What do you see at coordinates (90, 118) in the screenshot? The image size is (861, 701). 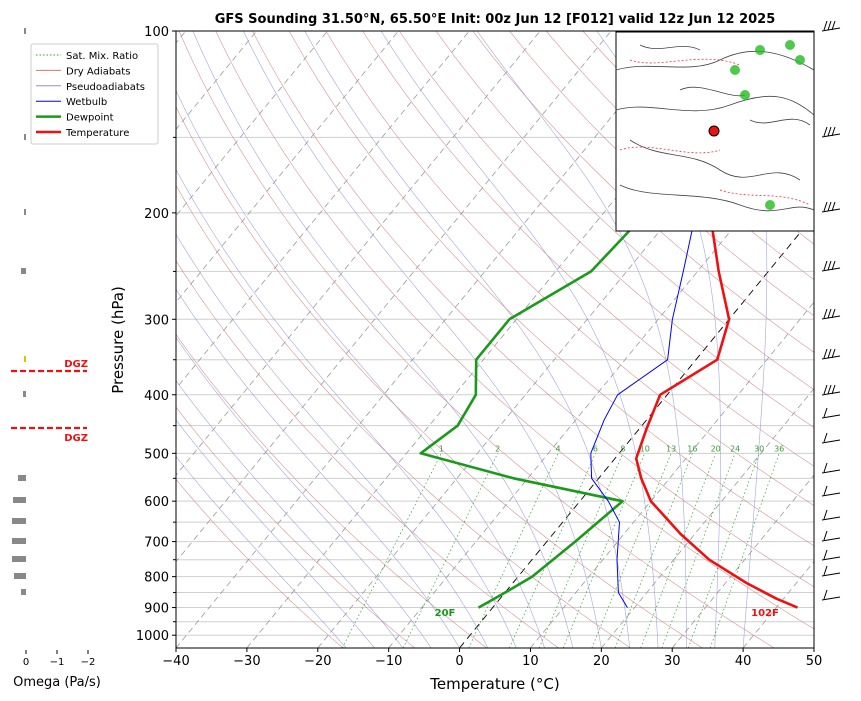 I see `legend-label: Dewpoint` at bounding box center [90, 118].